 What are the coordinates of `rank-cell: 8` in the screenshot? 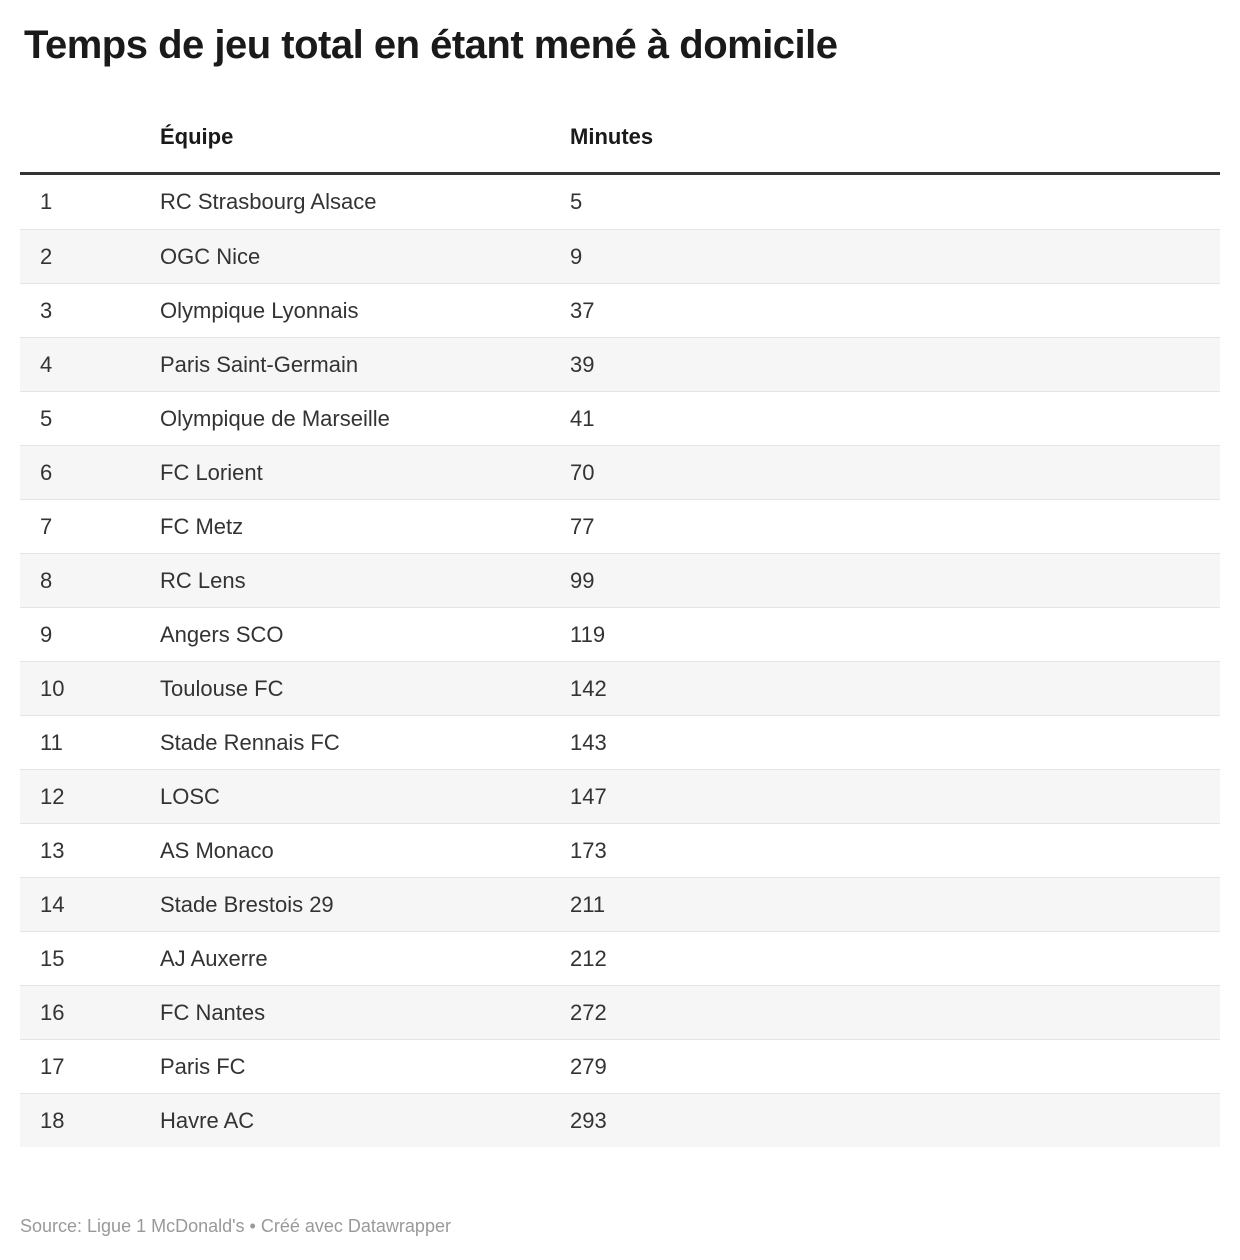 It's located at (46, 580).